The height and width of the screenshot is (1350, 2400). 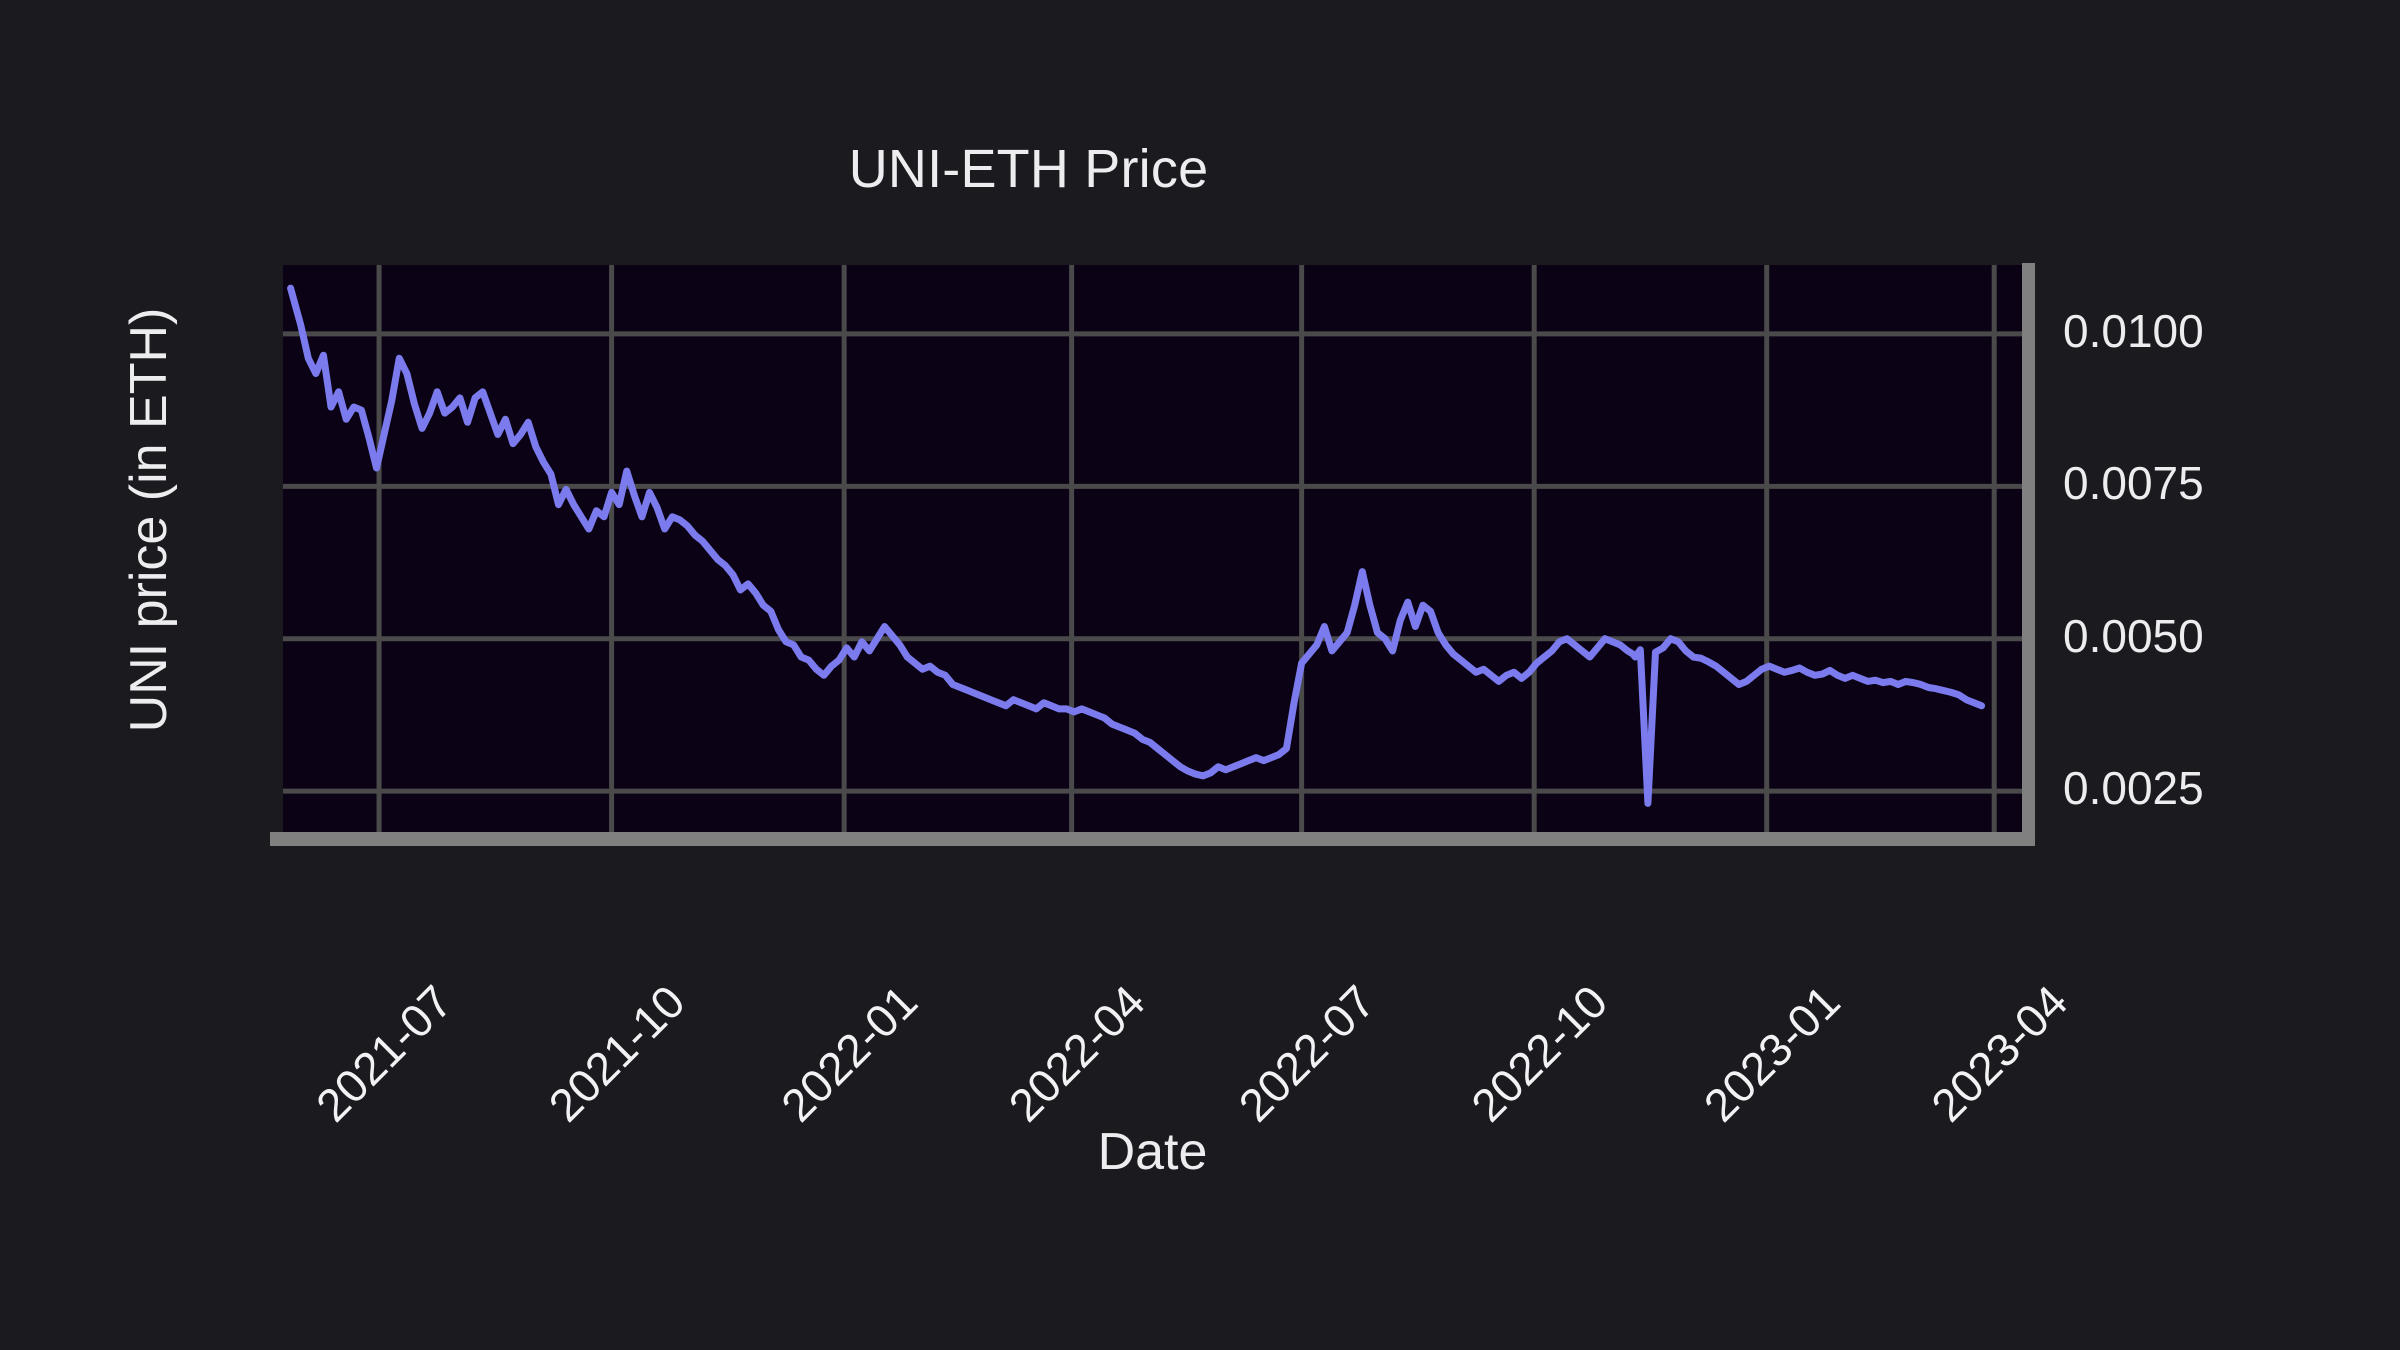 I want to click on x-tick-label: 2022-07, so click(x=1306, y=1053).